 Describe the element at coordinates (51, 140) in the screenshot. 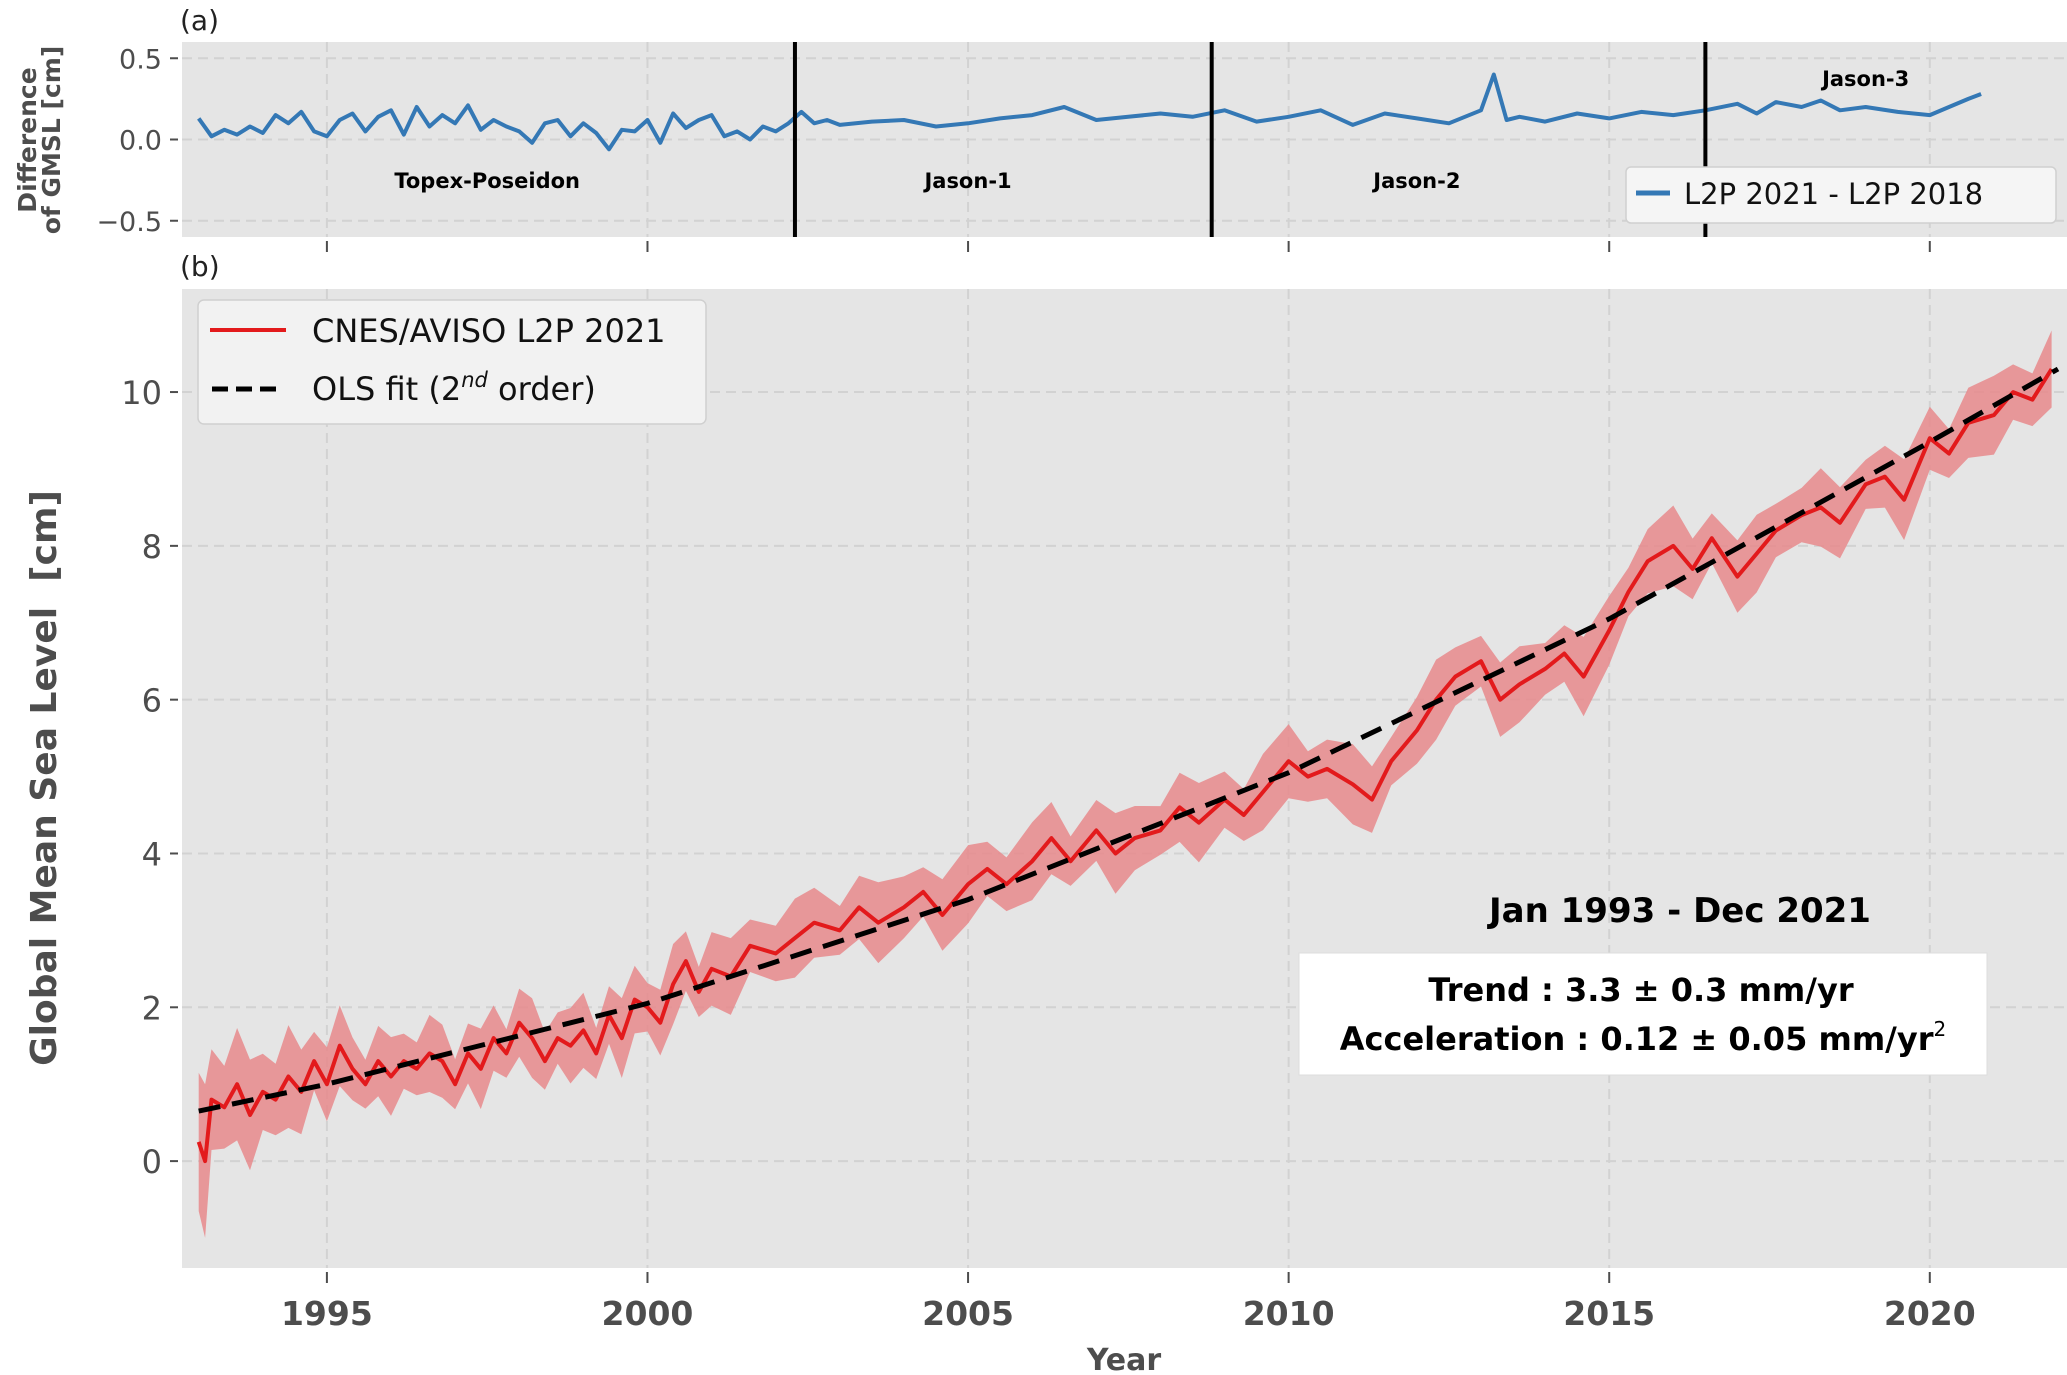

I see `panel-a-ylabel-line2: of GMSL [cm]` at that location.